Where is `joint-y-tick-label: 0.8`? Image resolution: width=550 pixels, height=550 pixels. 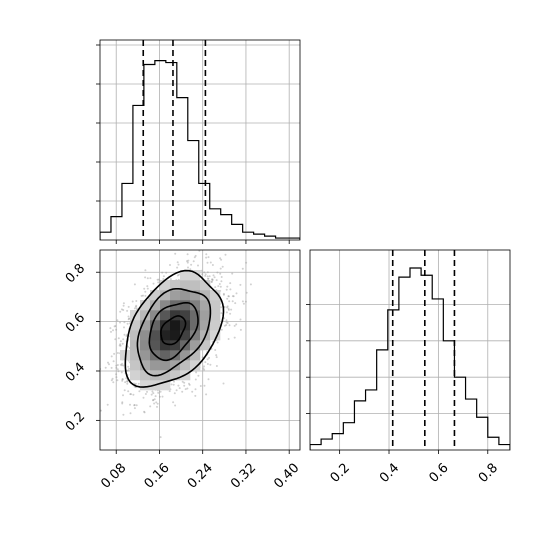
joint-y-tick-label: 0.8 is located at coordinates (75, 273).